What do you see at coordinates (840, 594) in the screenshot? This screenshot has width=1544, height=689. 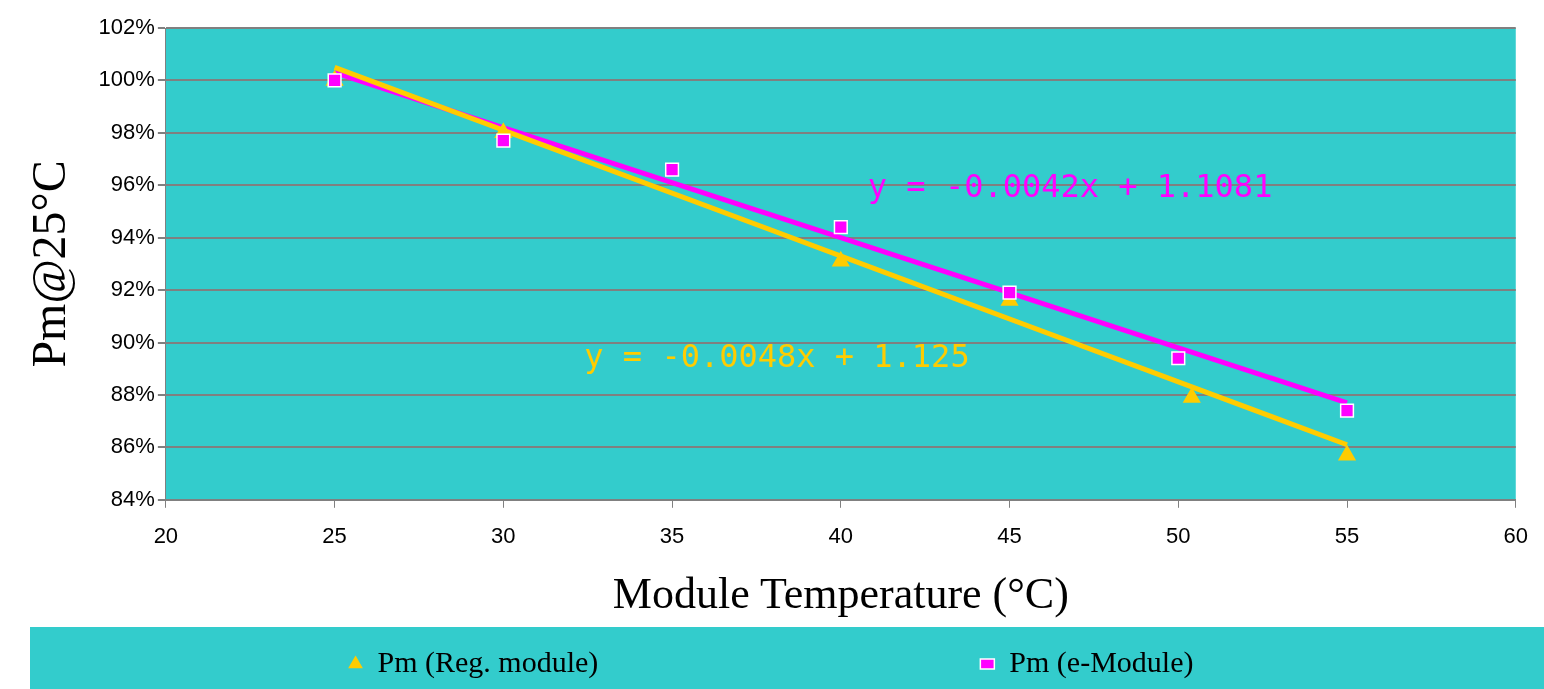 I see `x-axis-title: Module Temperature (°C)` at bounding box center [840, 594].